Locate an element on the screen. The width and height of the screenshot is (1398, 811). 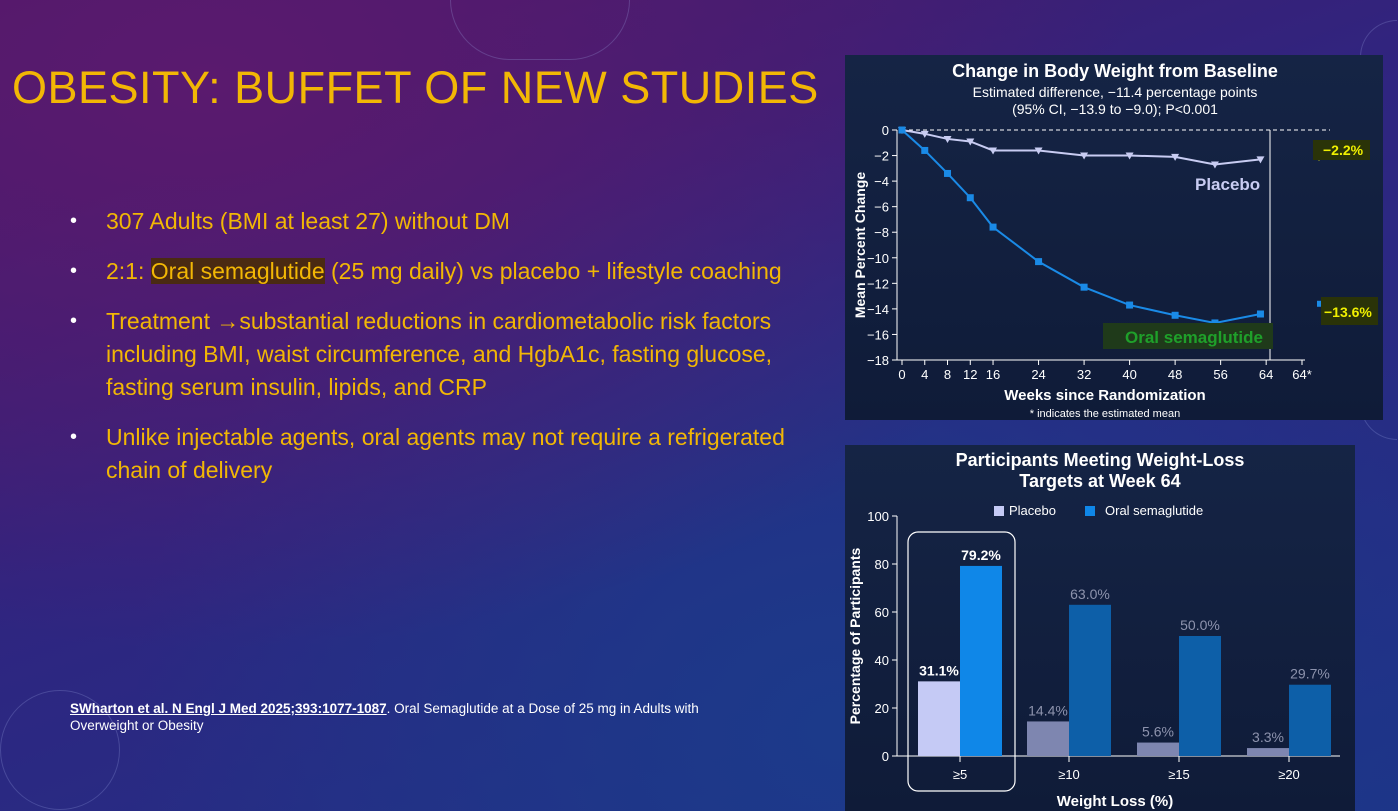
y-tick-label: 0 is located at coordinates (885, 756).